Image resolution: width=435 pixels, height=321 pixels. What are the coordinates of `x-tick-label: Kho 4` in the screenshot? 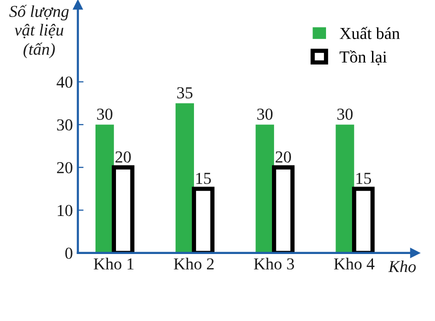 It's located at (354, 264).